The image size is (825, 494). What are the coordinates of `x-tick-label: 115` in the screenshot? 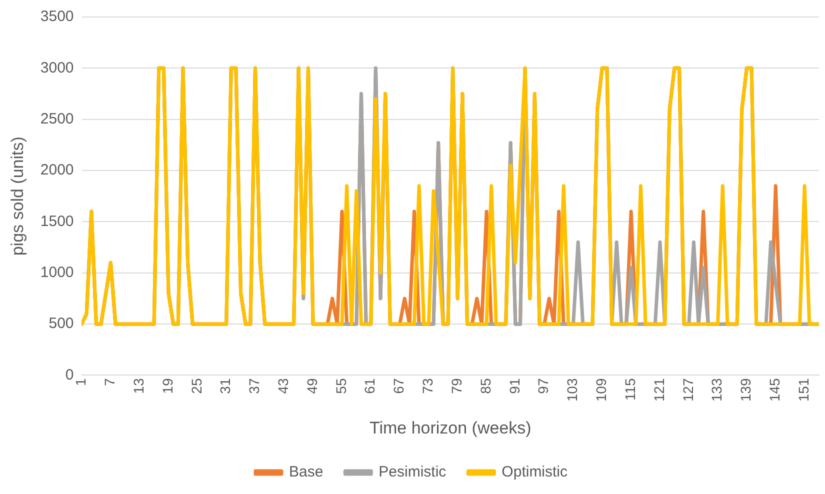 It's located at (630, 389).